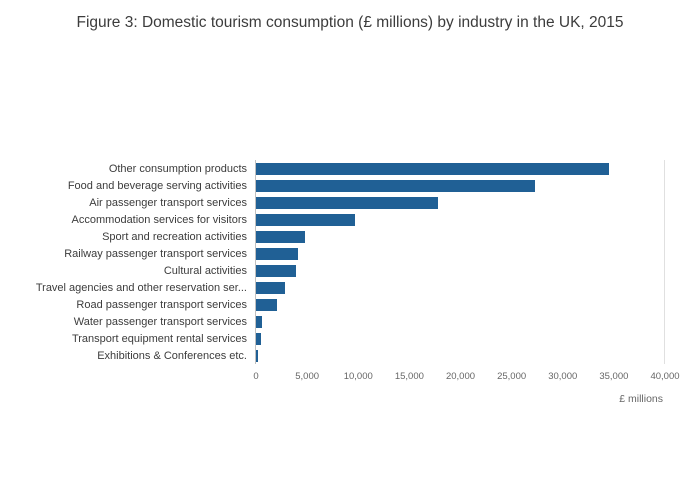 The image size is (700, 502). I want to click on category-label: Transport equipment rental services, so click(159, 338).